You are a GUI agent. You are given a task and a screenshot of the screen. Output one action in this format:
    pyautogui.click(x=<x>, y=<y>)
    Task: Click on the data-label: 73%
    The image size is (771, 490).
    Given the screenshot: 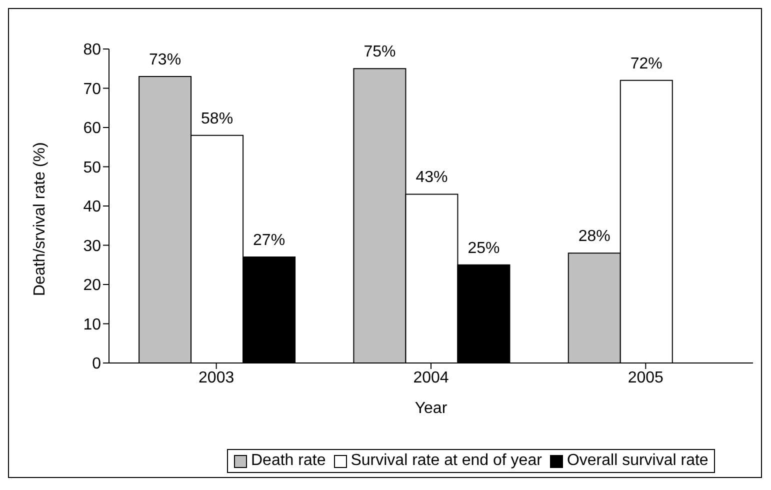 What is the action you would take?
    pyautogui.click(x=165, y=59)
    